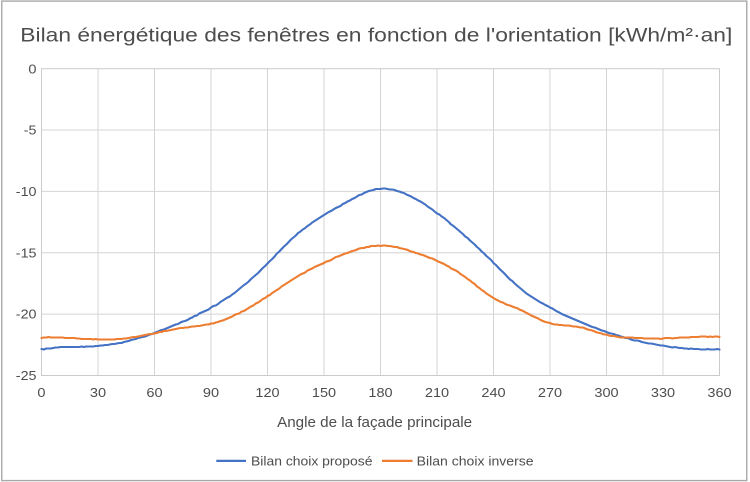  I want to click on svg-text: 60, so click(154, 392).